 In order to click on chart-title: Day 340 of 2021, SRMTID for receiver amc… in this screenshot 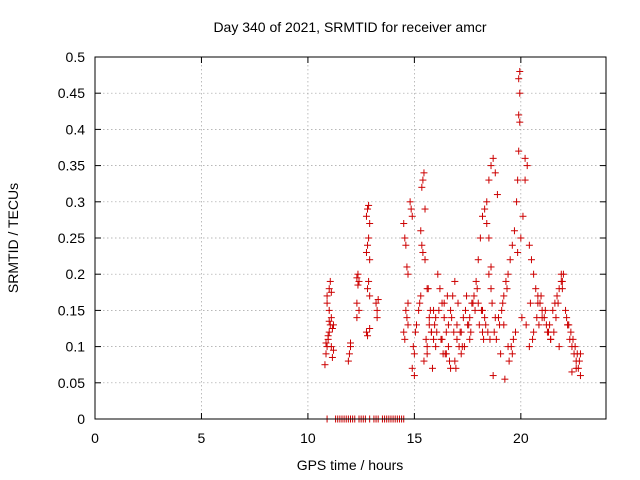, I will do `click(349, 27)`.